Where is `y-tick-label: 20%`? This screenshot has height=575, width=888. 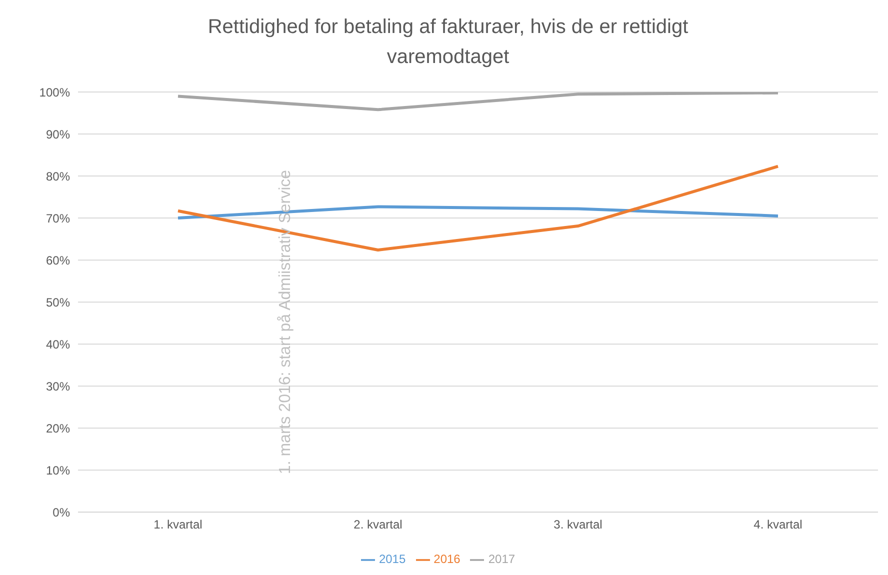
y-tick-label: 20% is located at coordinates (58, 428).